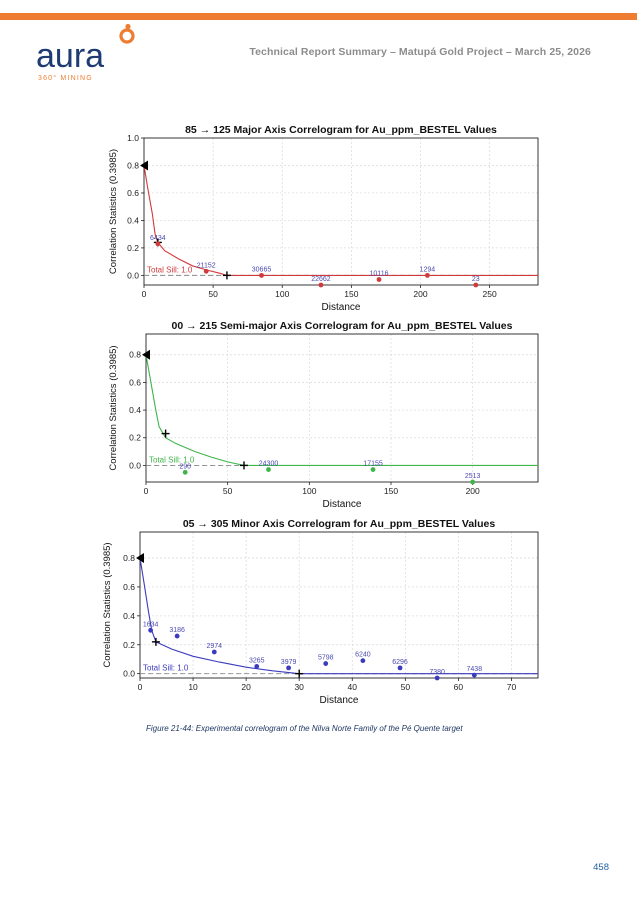  What do you see at coordinates (326, 658) in the screenshot?
I see `data-point-label: 5798` at bounding box center [326, 658].